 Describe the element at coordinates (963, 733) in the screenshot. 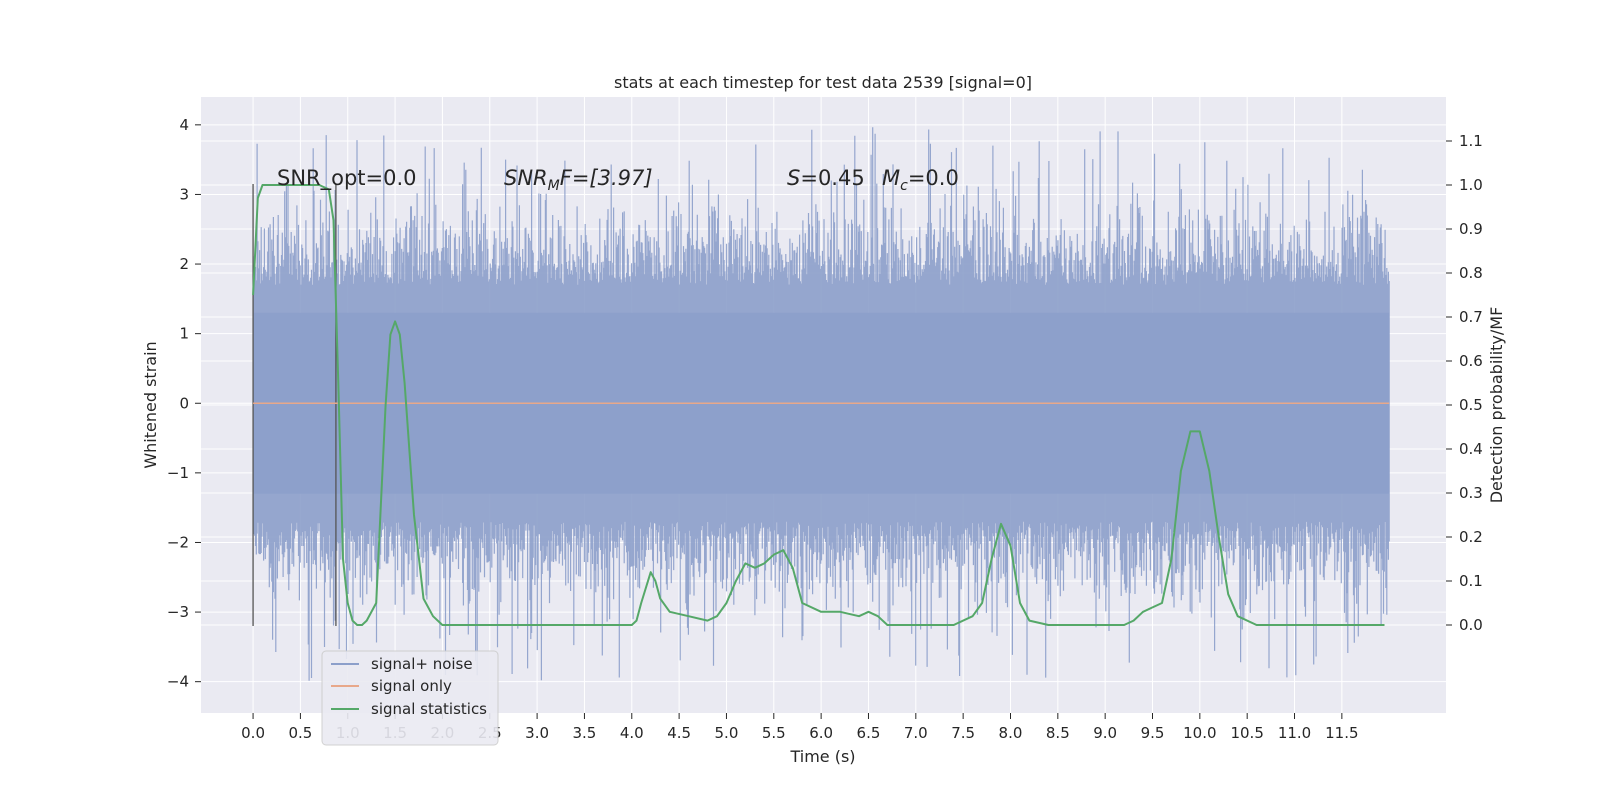

I see `x-tick-label: 7.5` at that location.